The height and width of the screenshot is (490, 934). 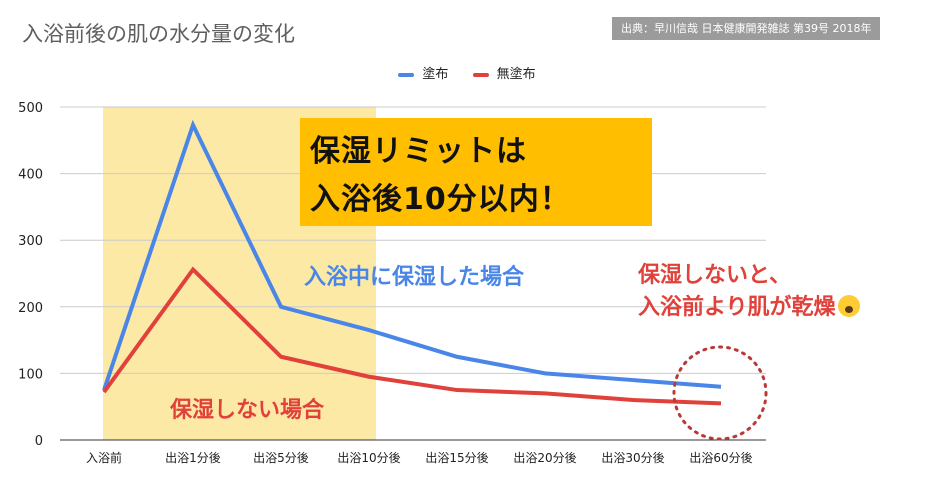 What do you see at coordinates (30, 175) in the screenshot?
I see `y-tick-label: 400` at bounding box center [30, 175].